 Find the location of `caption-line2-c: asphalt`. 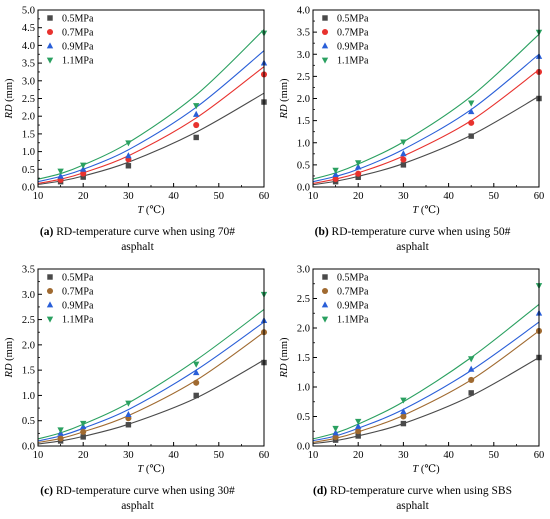

caption-line2-c: asphalt is located at coordinates (137, 506).